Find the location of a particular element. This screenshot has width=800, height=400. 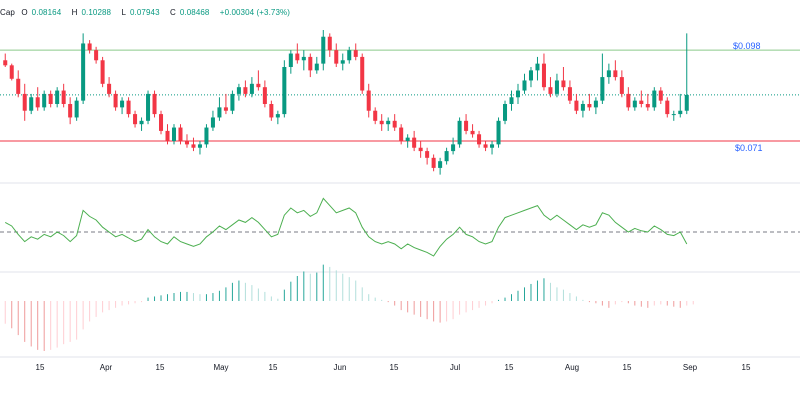

open-label: O is located at coordinates (24, 12).